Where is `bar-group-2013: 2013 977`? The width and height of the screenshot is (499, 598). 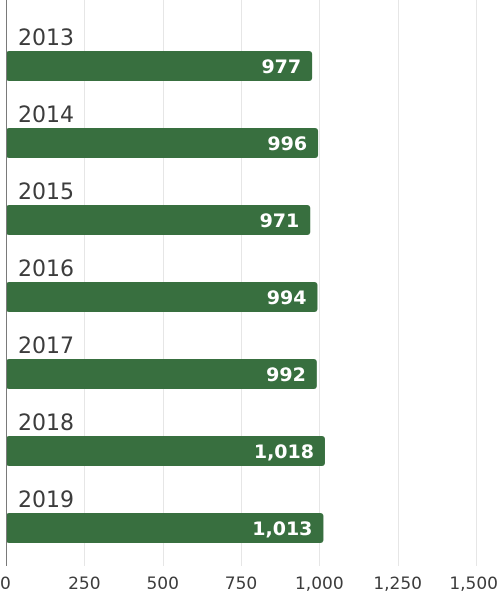
bar-group-2013: 2013 977 is located at coordinates (159, 53).